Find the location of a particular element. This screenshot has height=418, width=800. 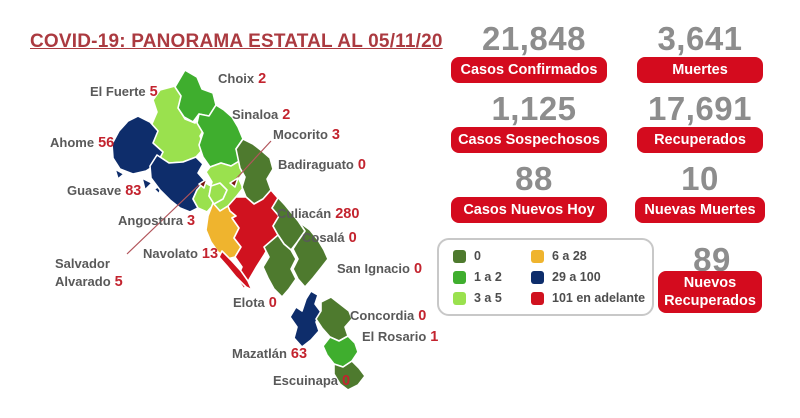

map-label-mazatlan: Mazatlán 63 is located at coordinates (270, 354).